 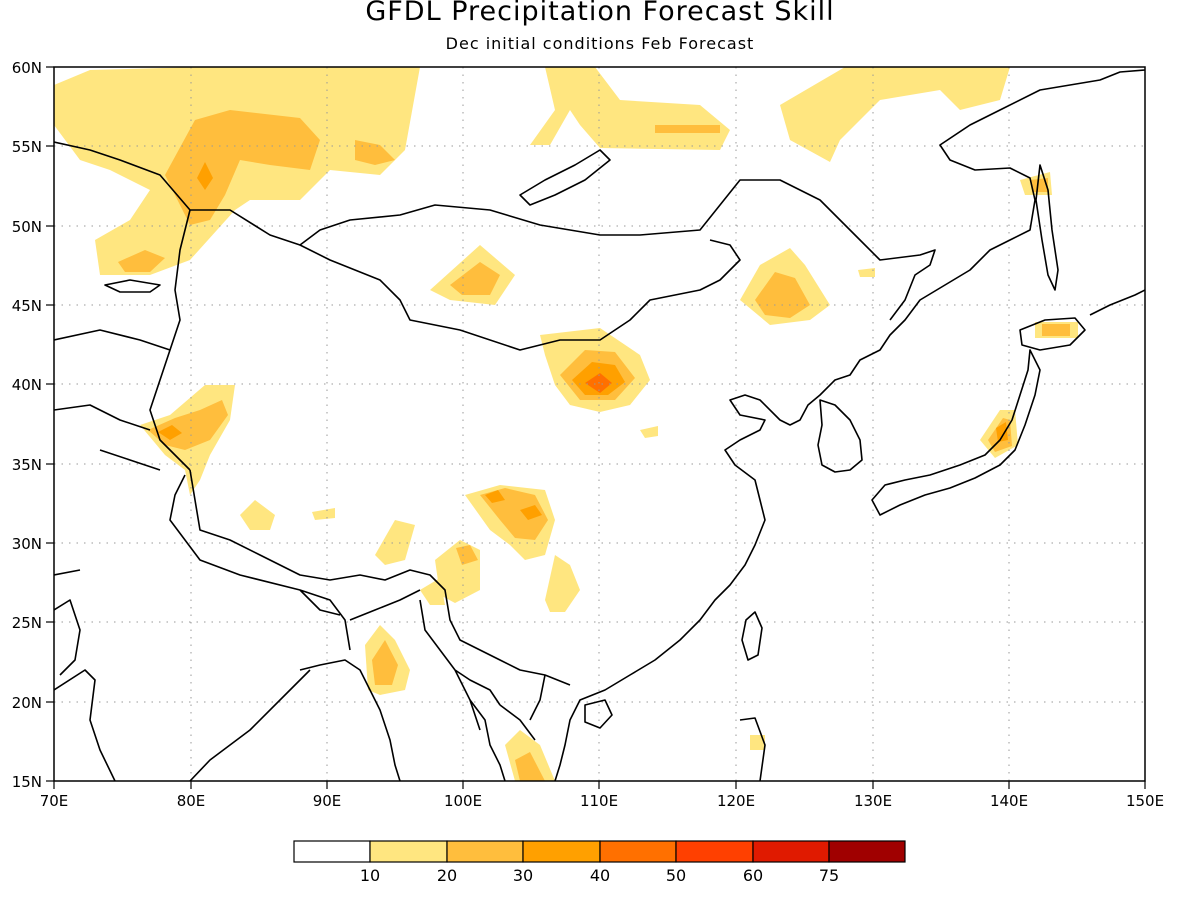 I want to click on lat-tick-label: 30N, so click(x=27, y=544).